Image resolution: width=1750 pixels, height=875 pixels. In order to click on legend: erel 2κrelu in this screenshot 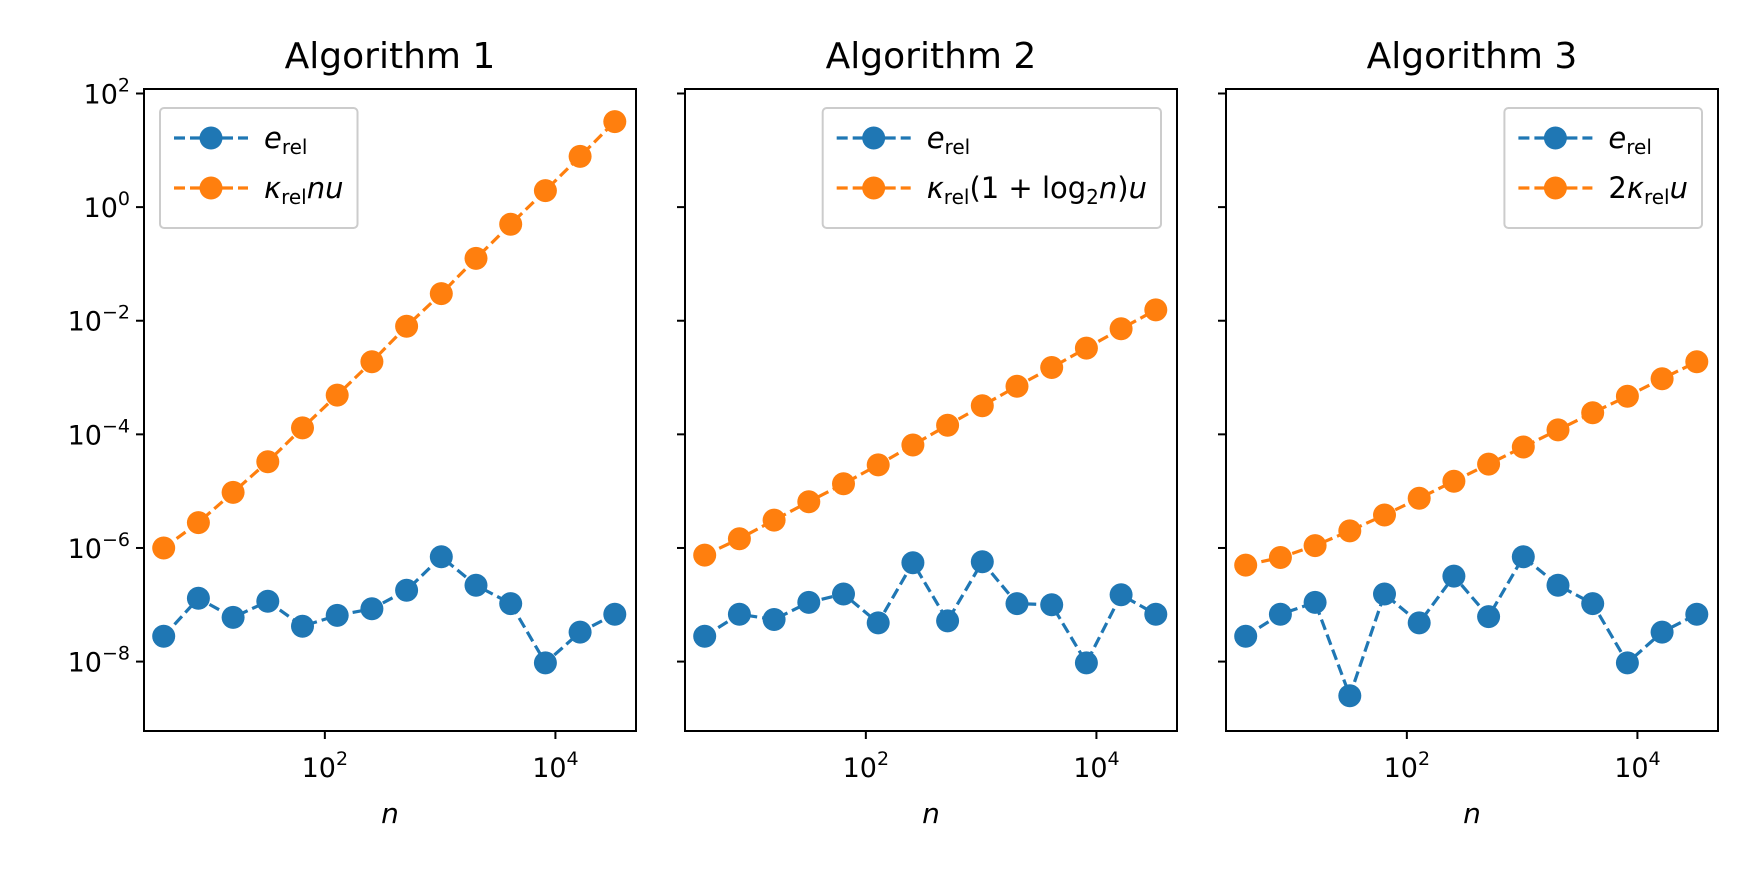, I will do `click(1603, 168)`.